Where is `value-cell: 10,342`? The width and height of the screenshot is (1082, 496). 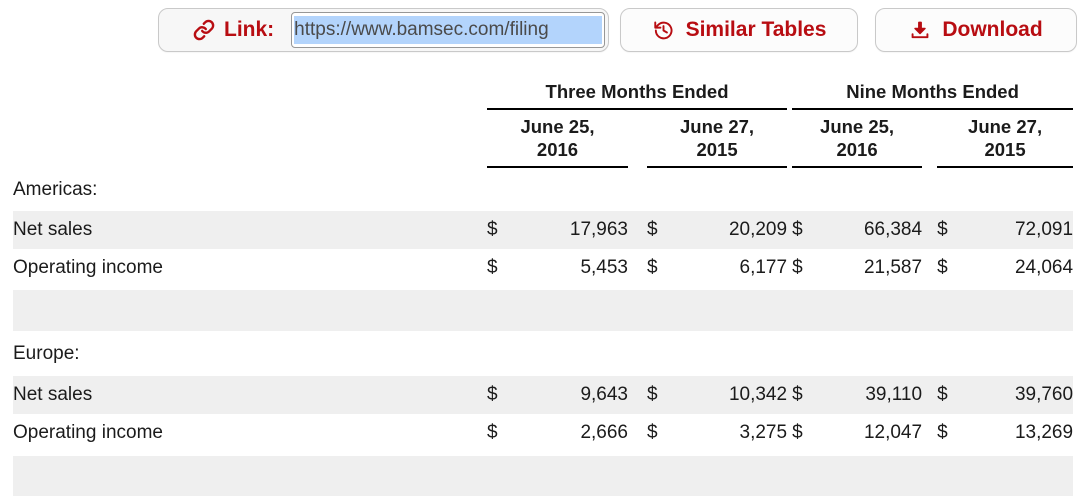
value-cell: 10,342 is located at coordinates (758, 394).